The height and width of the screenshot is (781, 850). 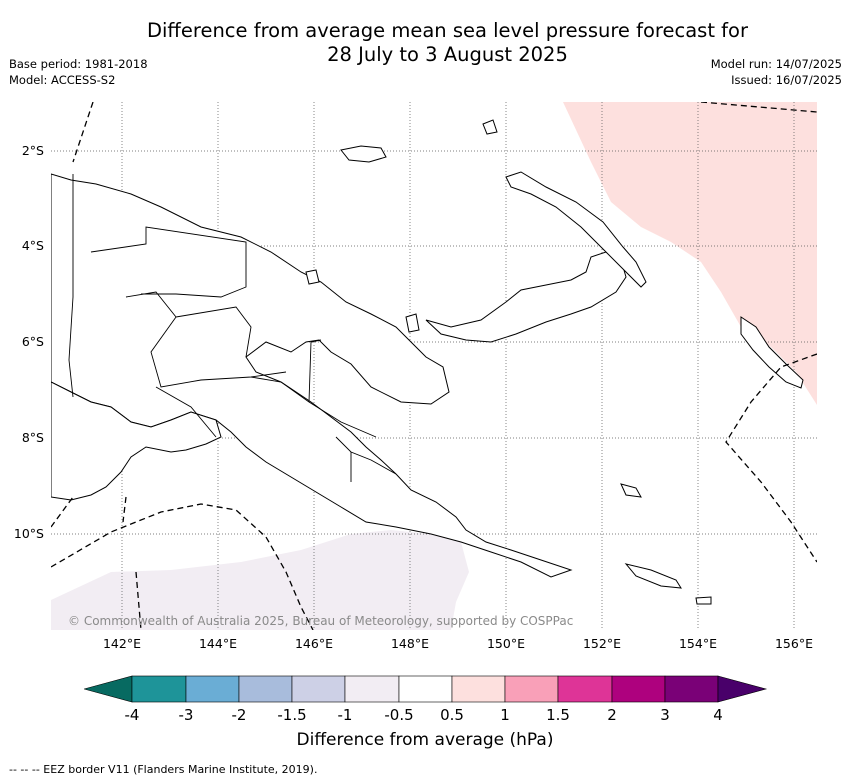 What do you see at coordinates (576, 229) in the screenshot?
I see `new-ireland-island` at bounding box center [576, 229].